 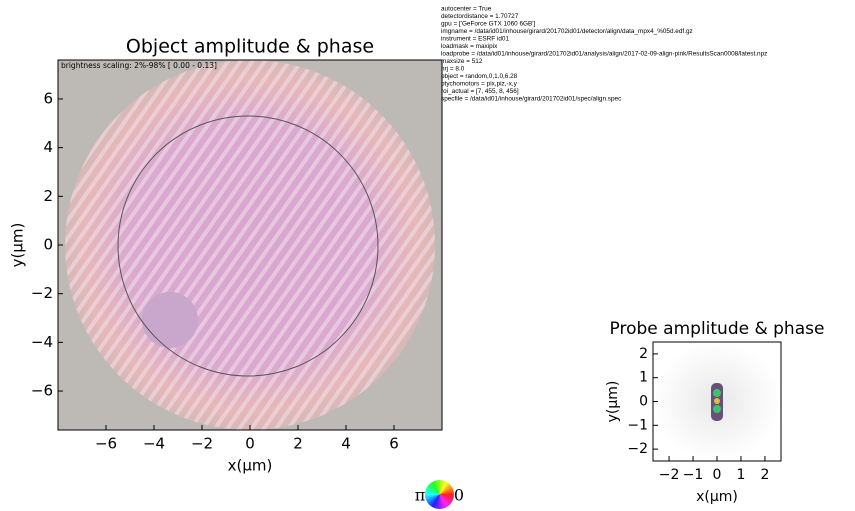 What do you see at coordinates (42, 391) in the screenshot?
I see `y-tick-label: −6` at bounding box center [42, 391].